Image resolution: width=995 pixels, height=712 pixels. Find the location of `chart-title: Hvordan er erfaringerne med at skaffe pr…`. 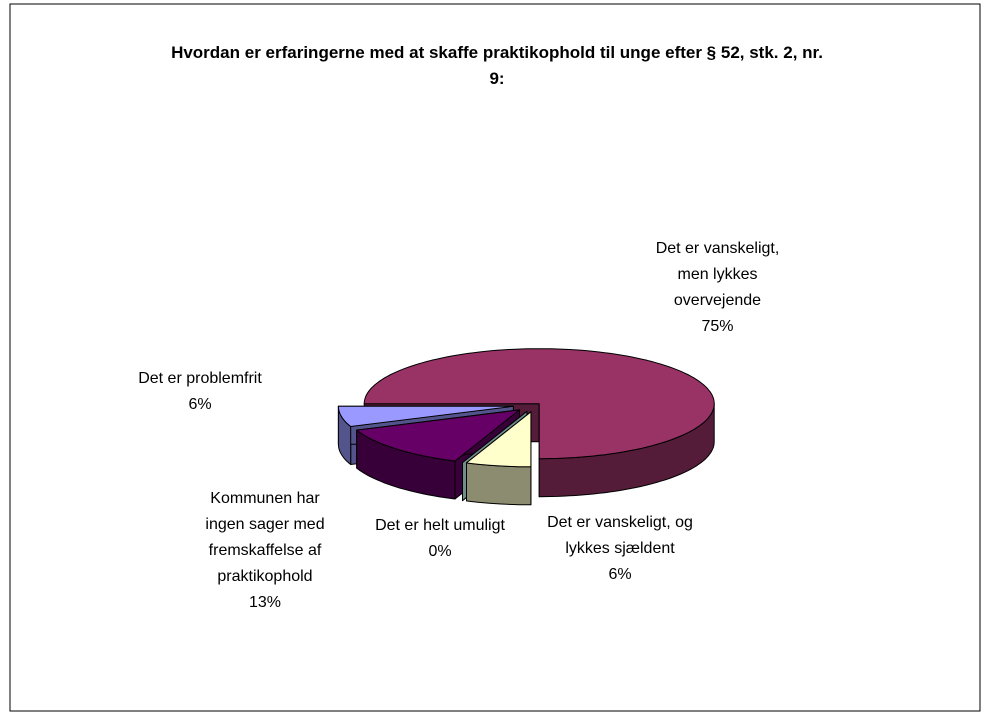

chart-title: Hvordan er erfaringerne med at skaffe pr… is located at coordinates (497, 65).